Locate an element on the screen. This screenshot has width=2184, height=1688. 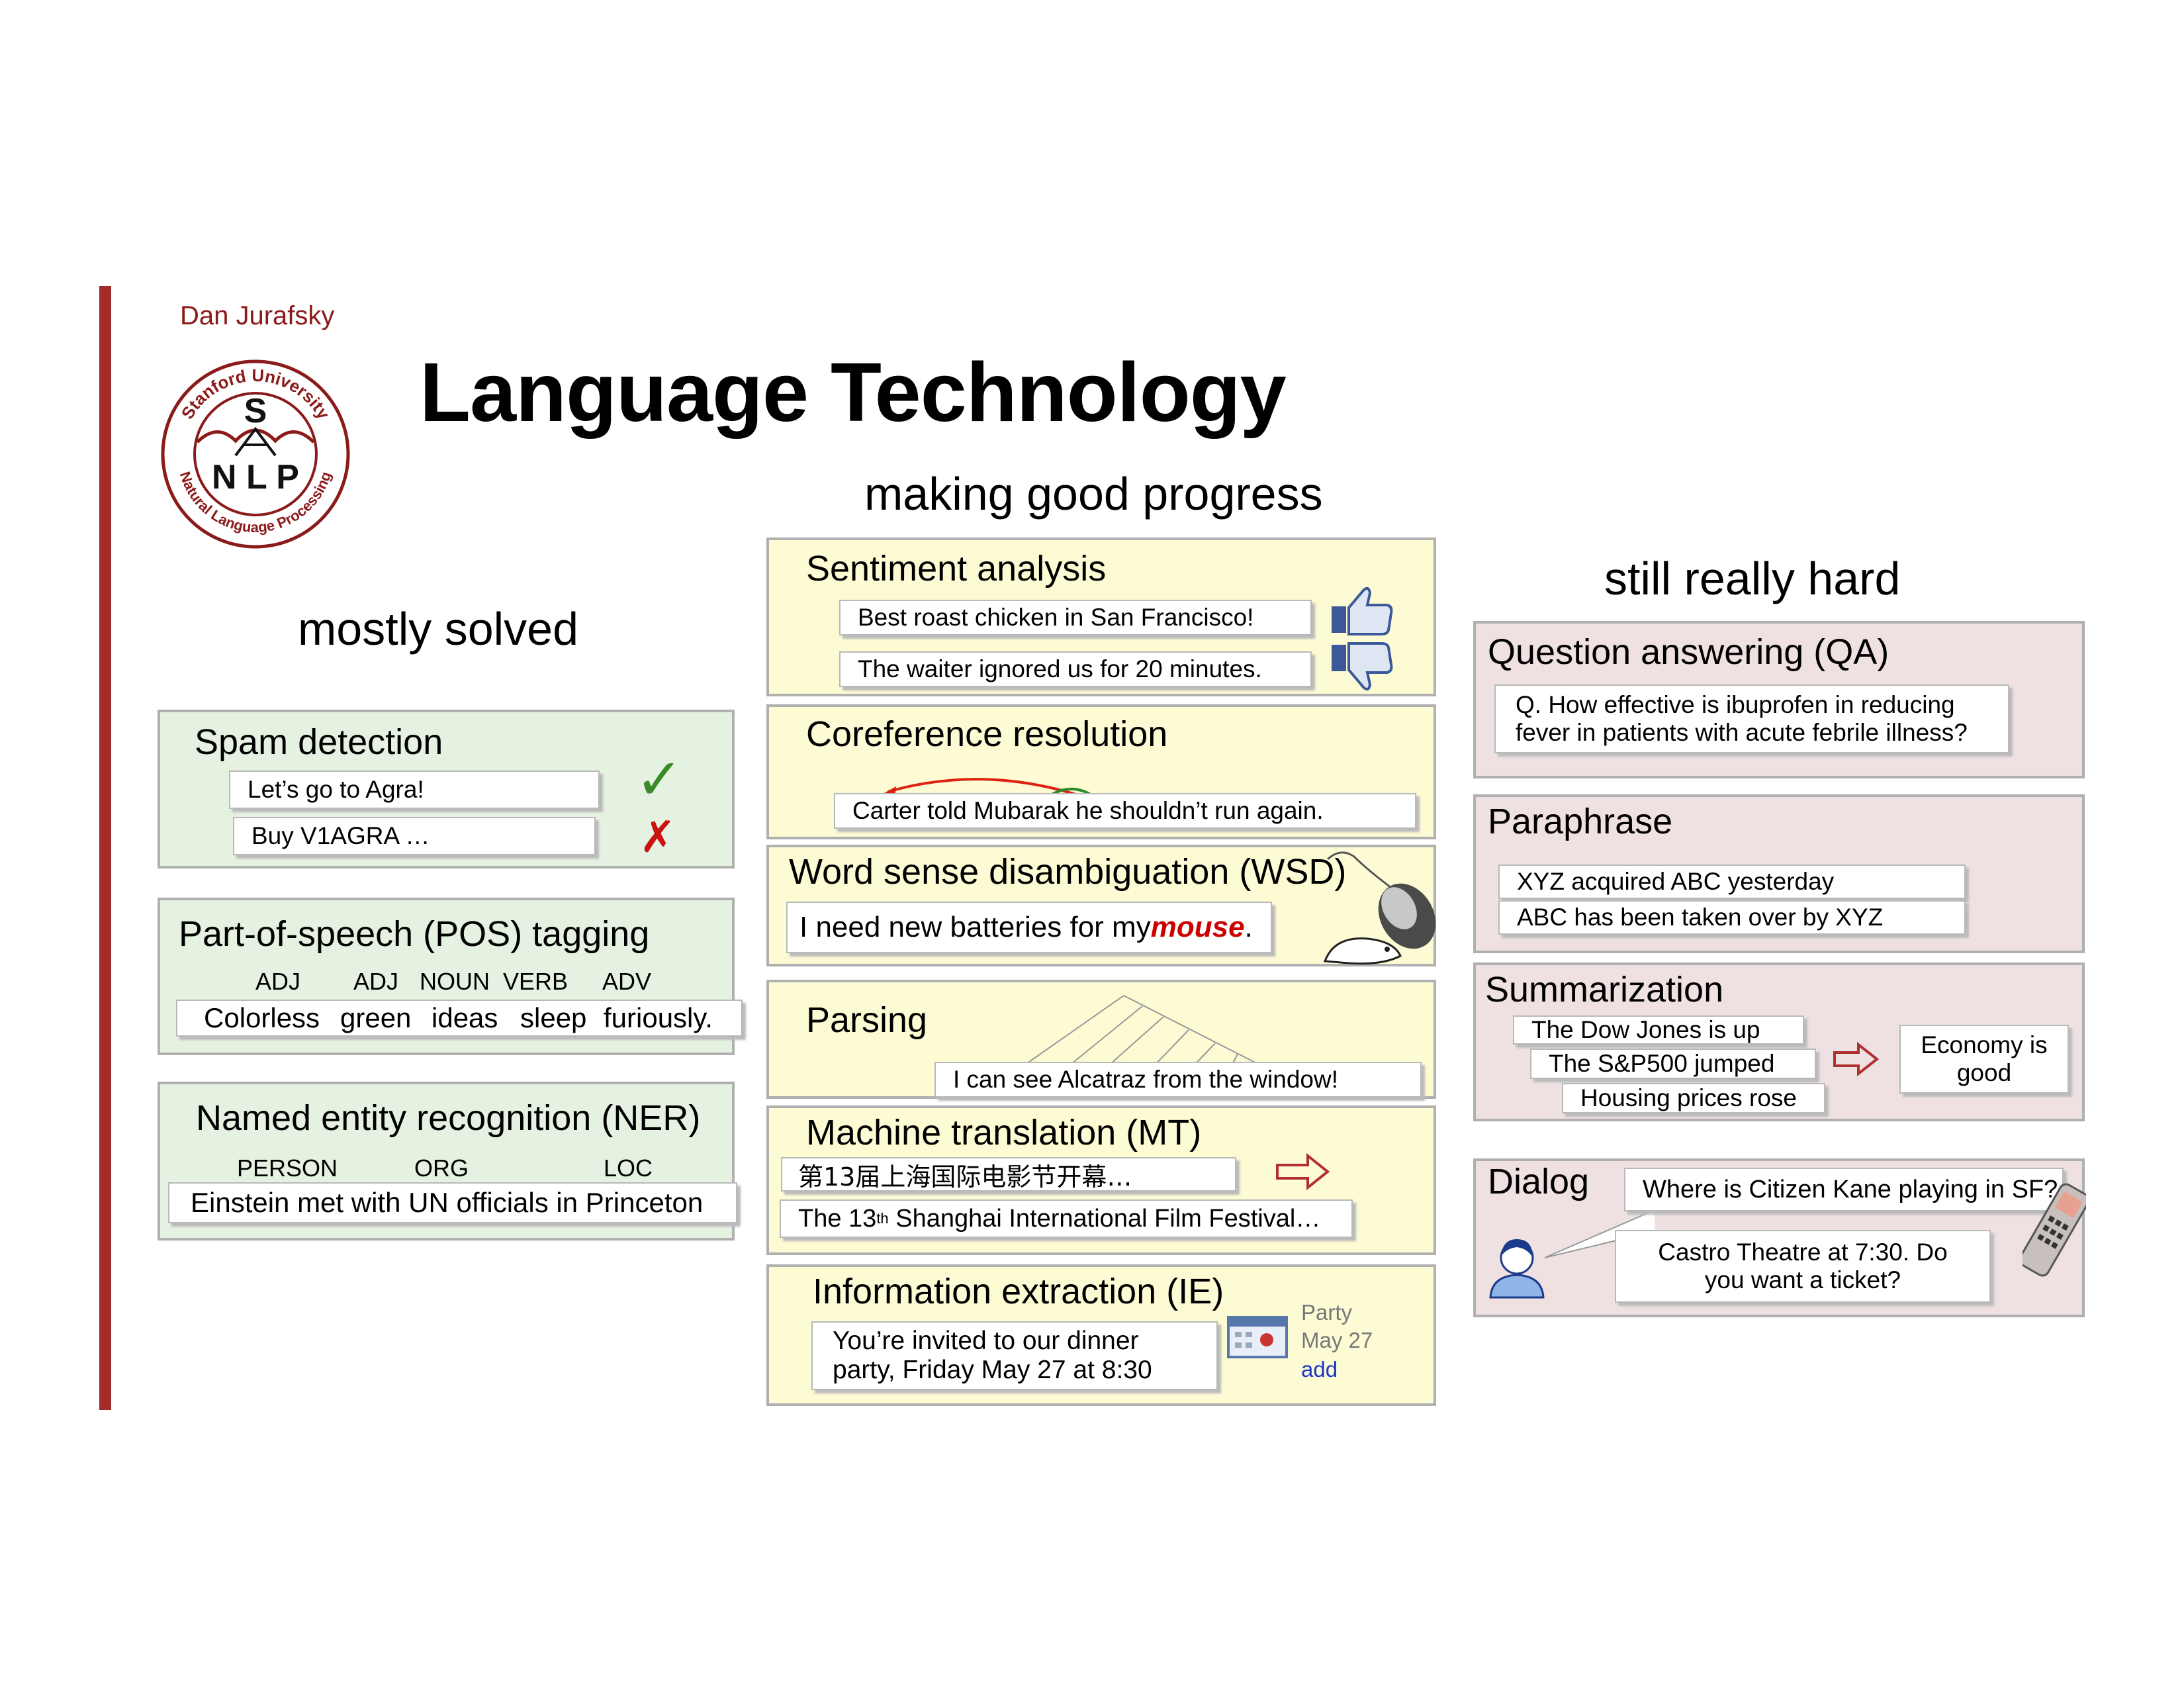
calendar-add-link: add is located at coordinates (1319, 1369).